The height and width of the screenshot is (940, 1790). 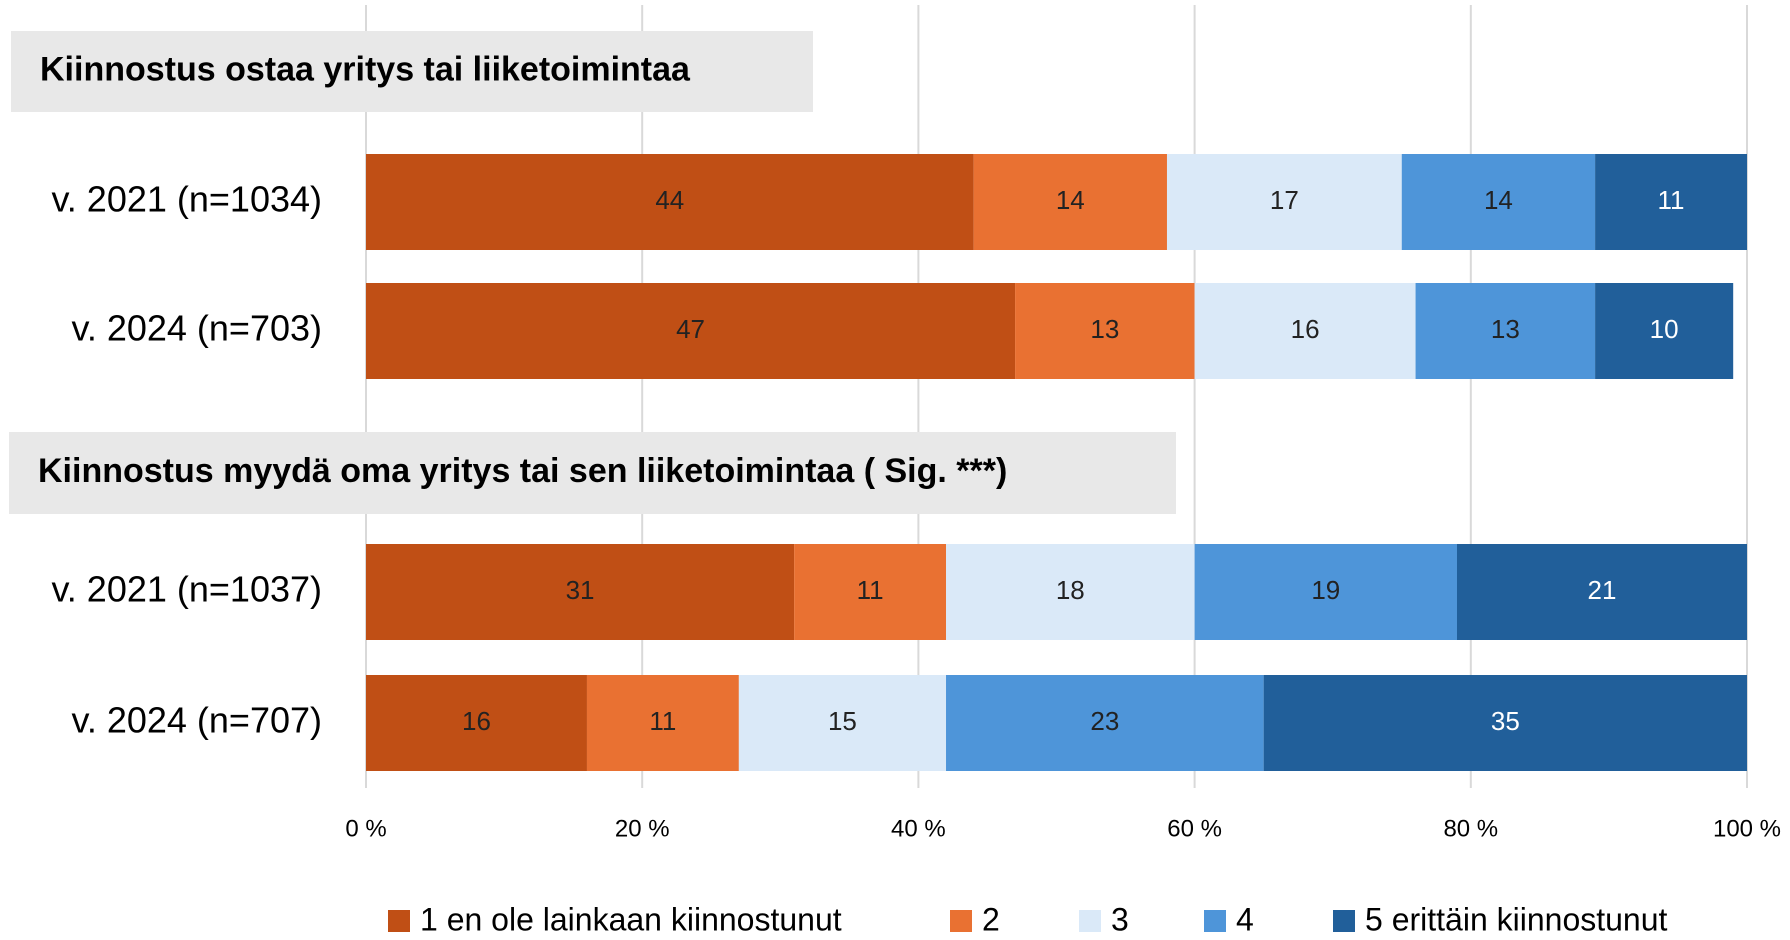 I want to click on x-tick-label: 40 %, so click(x=918, y=828).